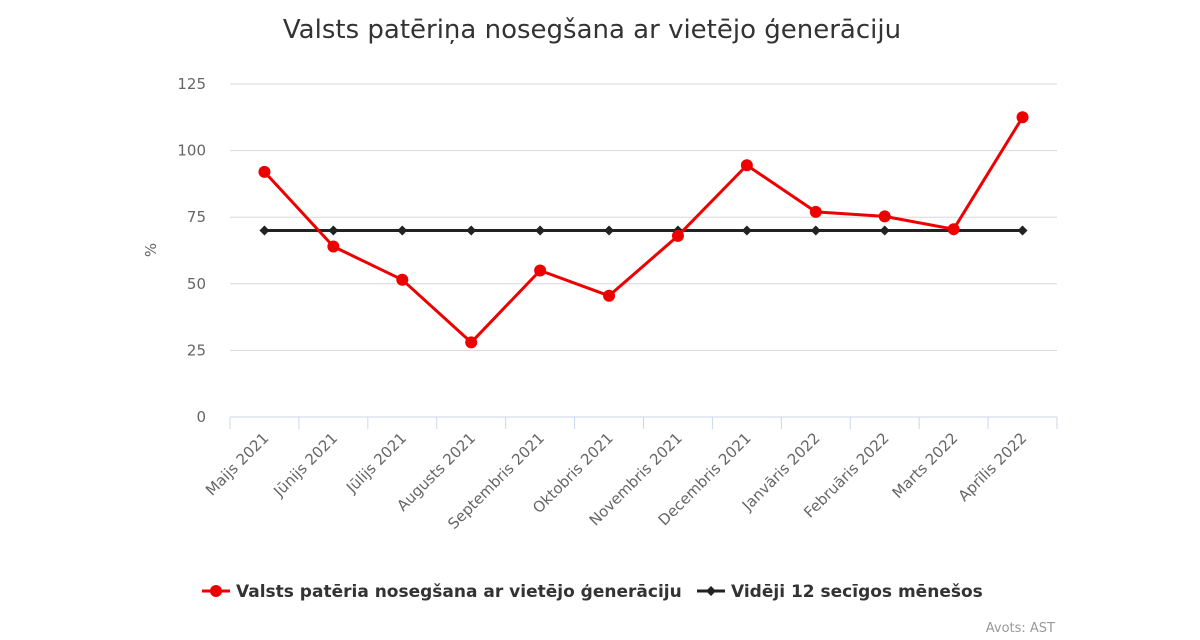 The height and width of the screenshot is (640, 1200). Describe the element at coordinates (191, 250) in the screenshot. I see `y-axis-ticks: 0 25 50 75 100 125` at that location.